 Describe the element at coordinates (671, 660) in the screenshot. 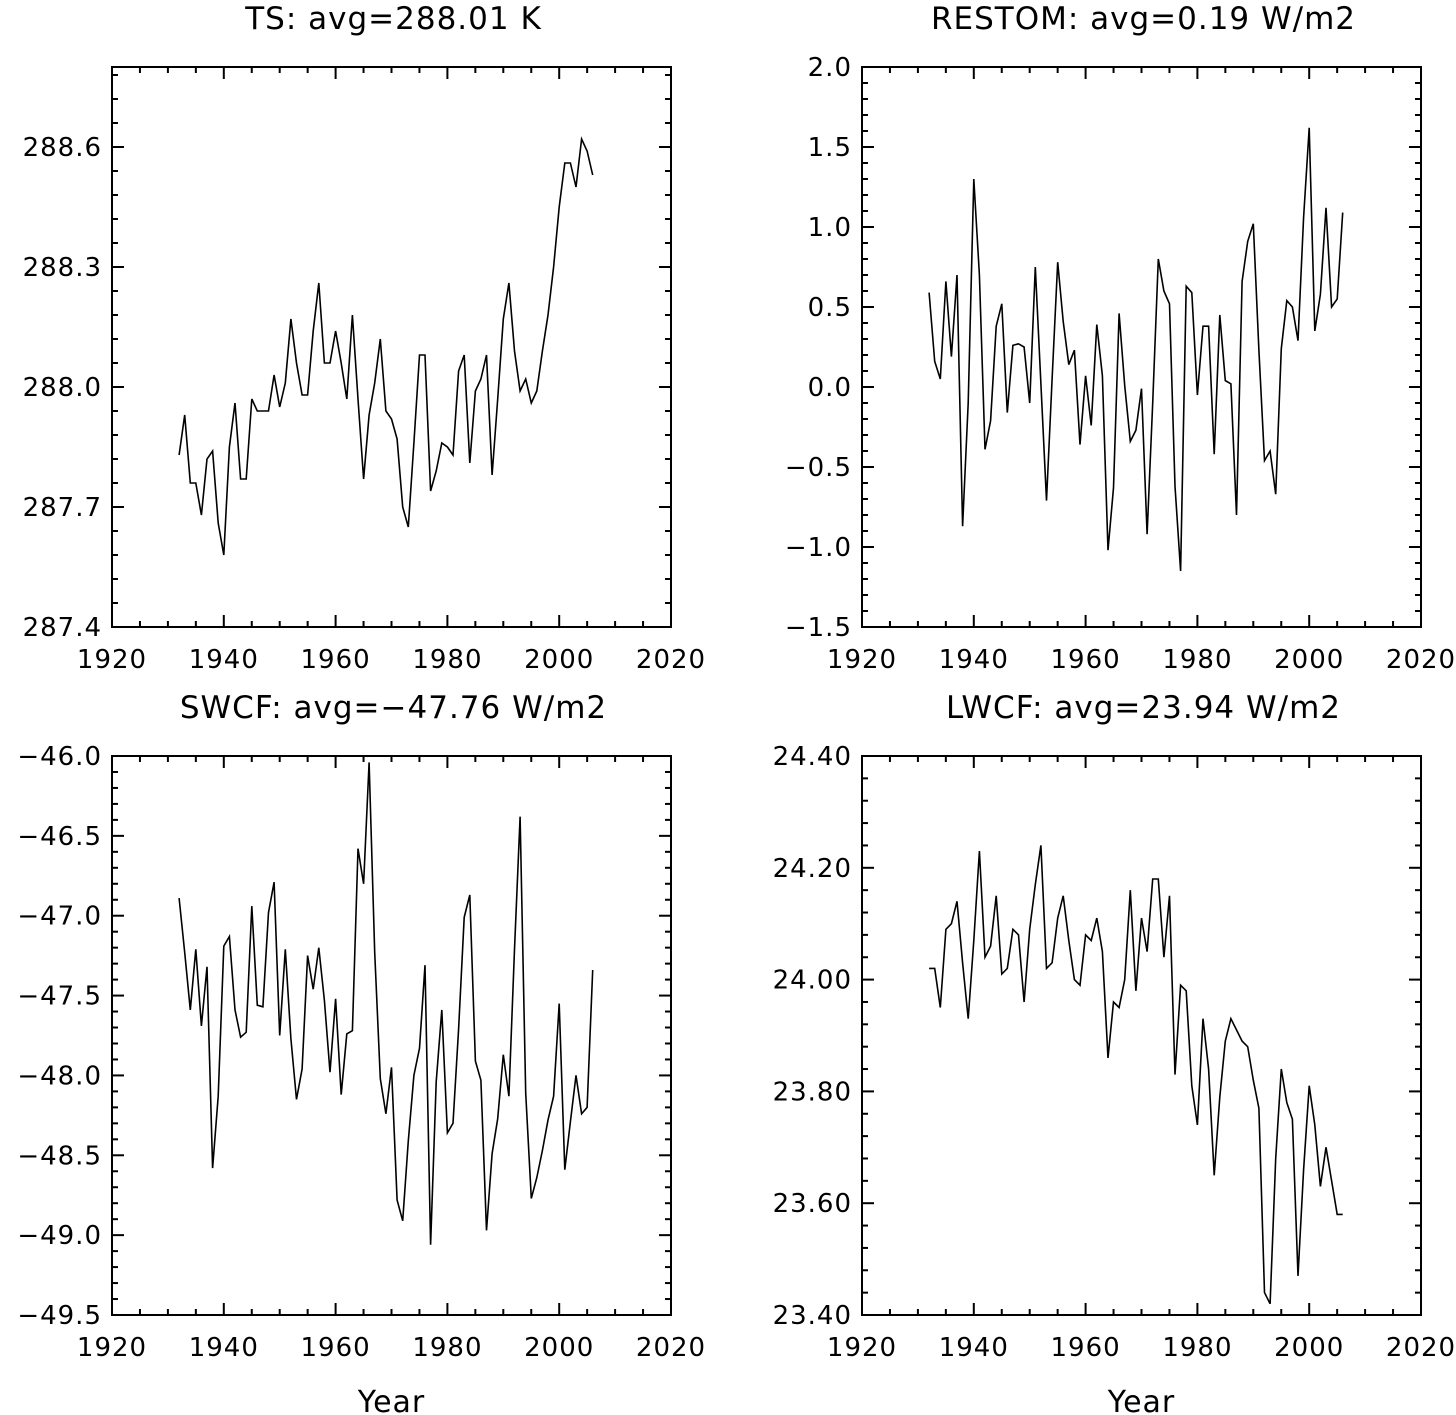

I see `ts-x-tick-label: 2020` at that location.